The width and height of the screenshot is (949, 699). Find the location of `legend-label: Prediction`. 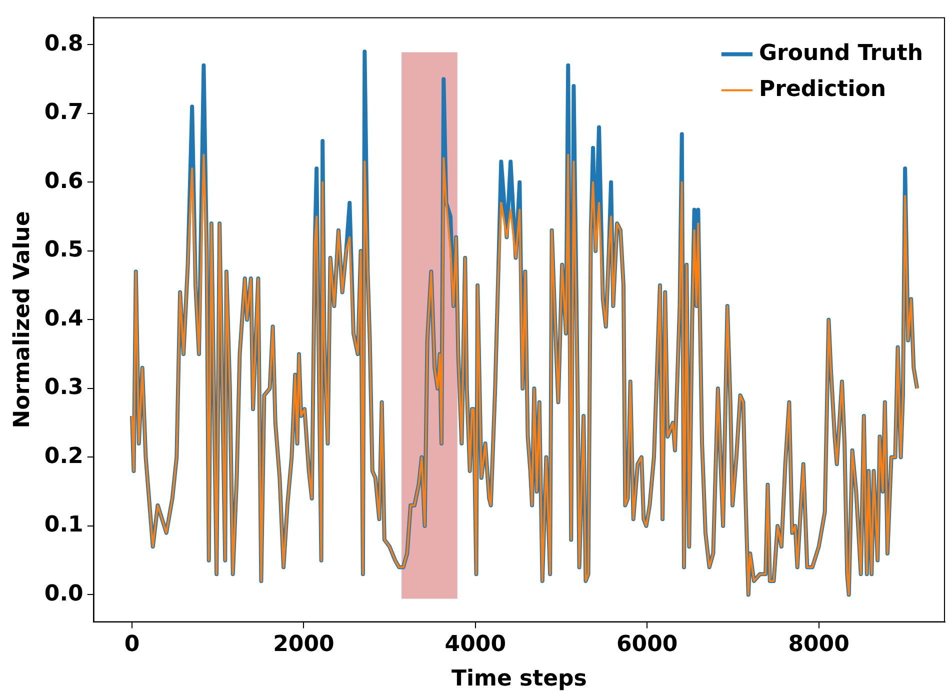

legend-label: Prediction is located at coordinates (822, 89).